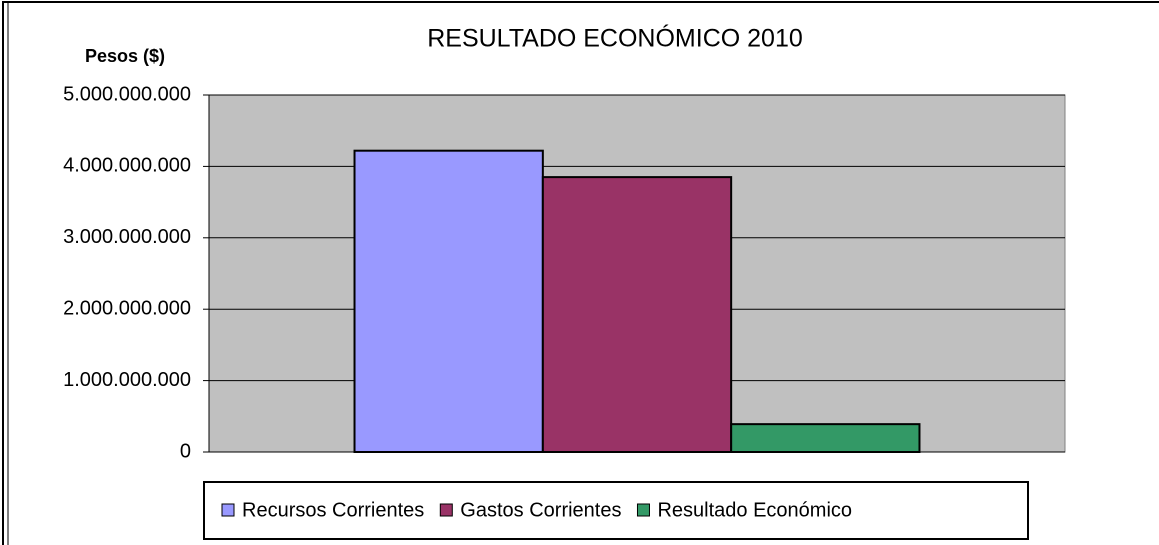 Image resolution: width=1159 pixels, height=545 pixels. What do you see at coordinates (333, 510) in the screenshot?
I see `legend-label: Recursos Corrientes` at bounding box center [333, 510].